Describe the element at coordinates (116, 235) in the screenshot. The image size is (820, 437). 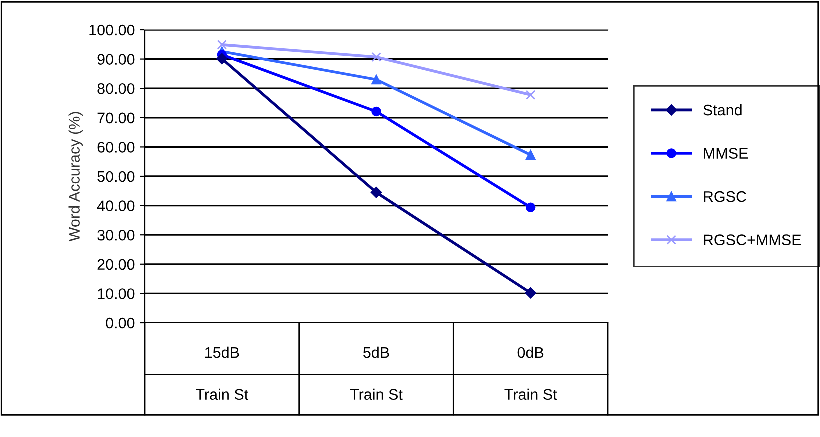
I see `y-tick-label: 30.00` at that location.